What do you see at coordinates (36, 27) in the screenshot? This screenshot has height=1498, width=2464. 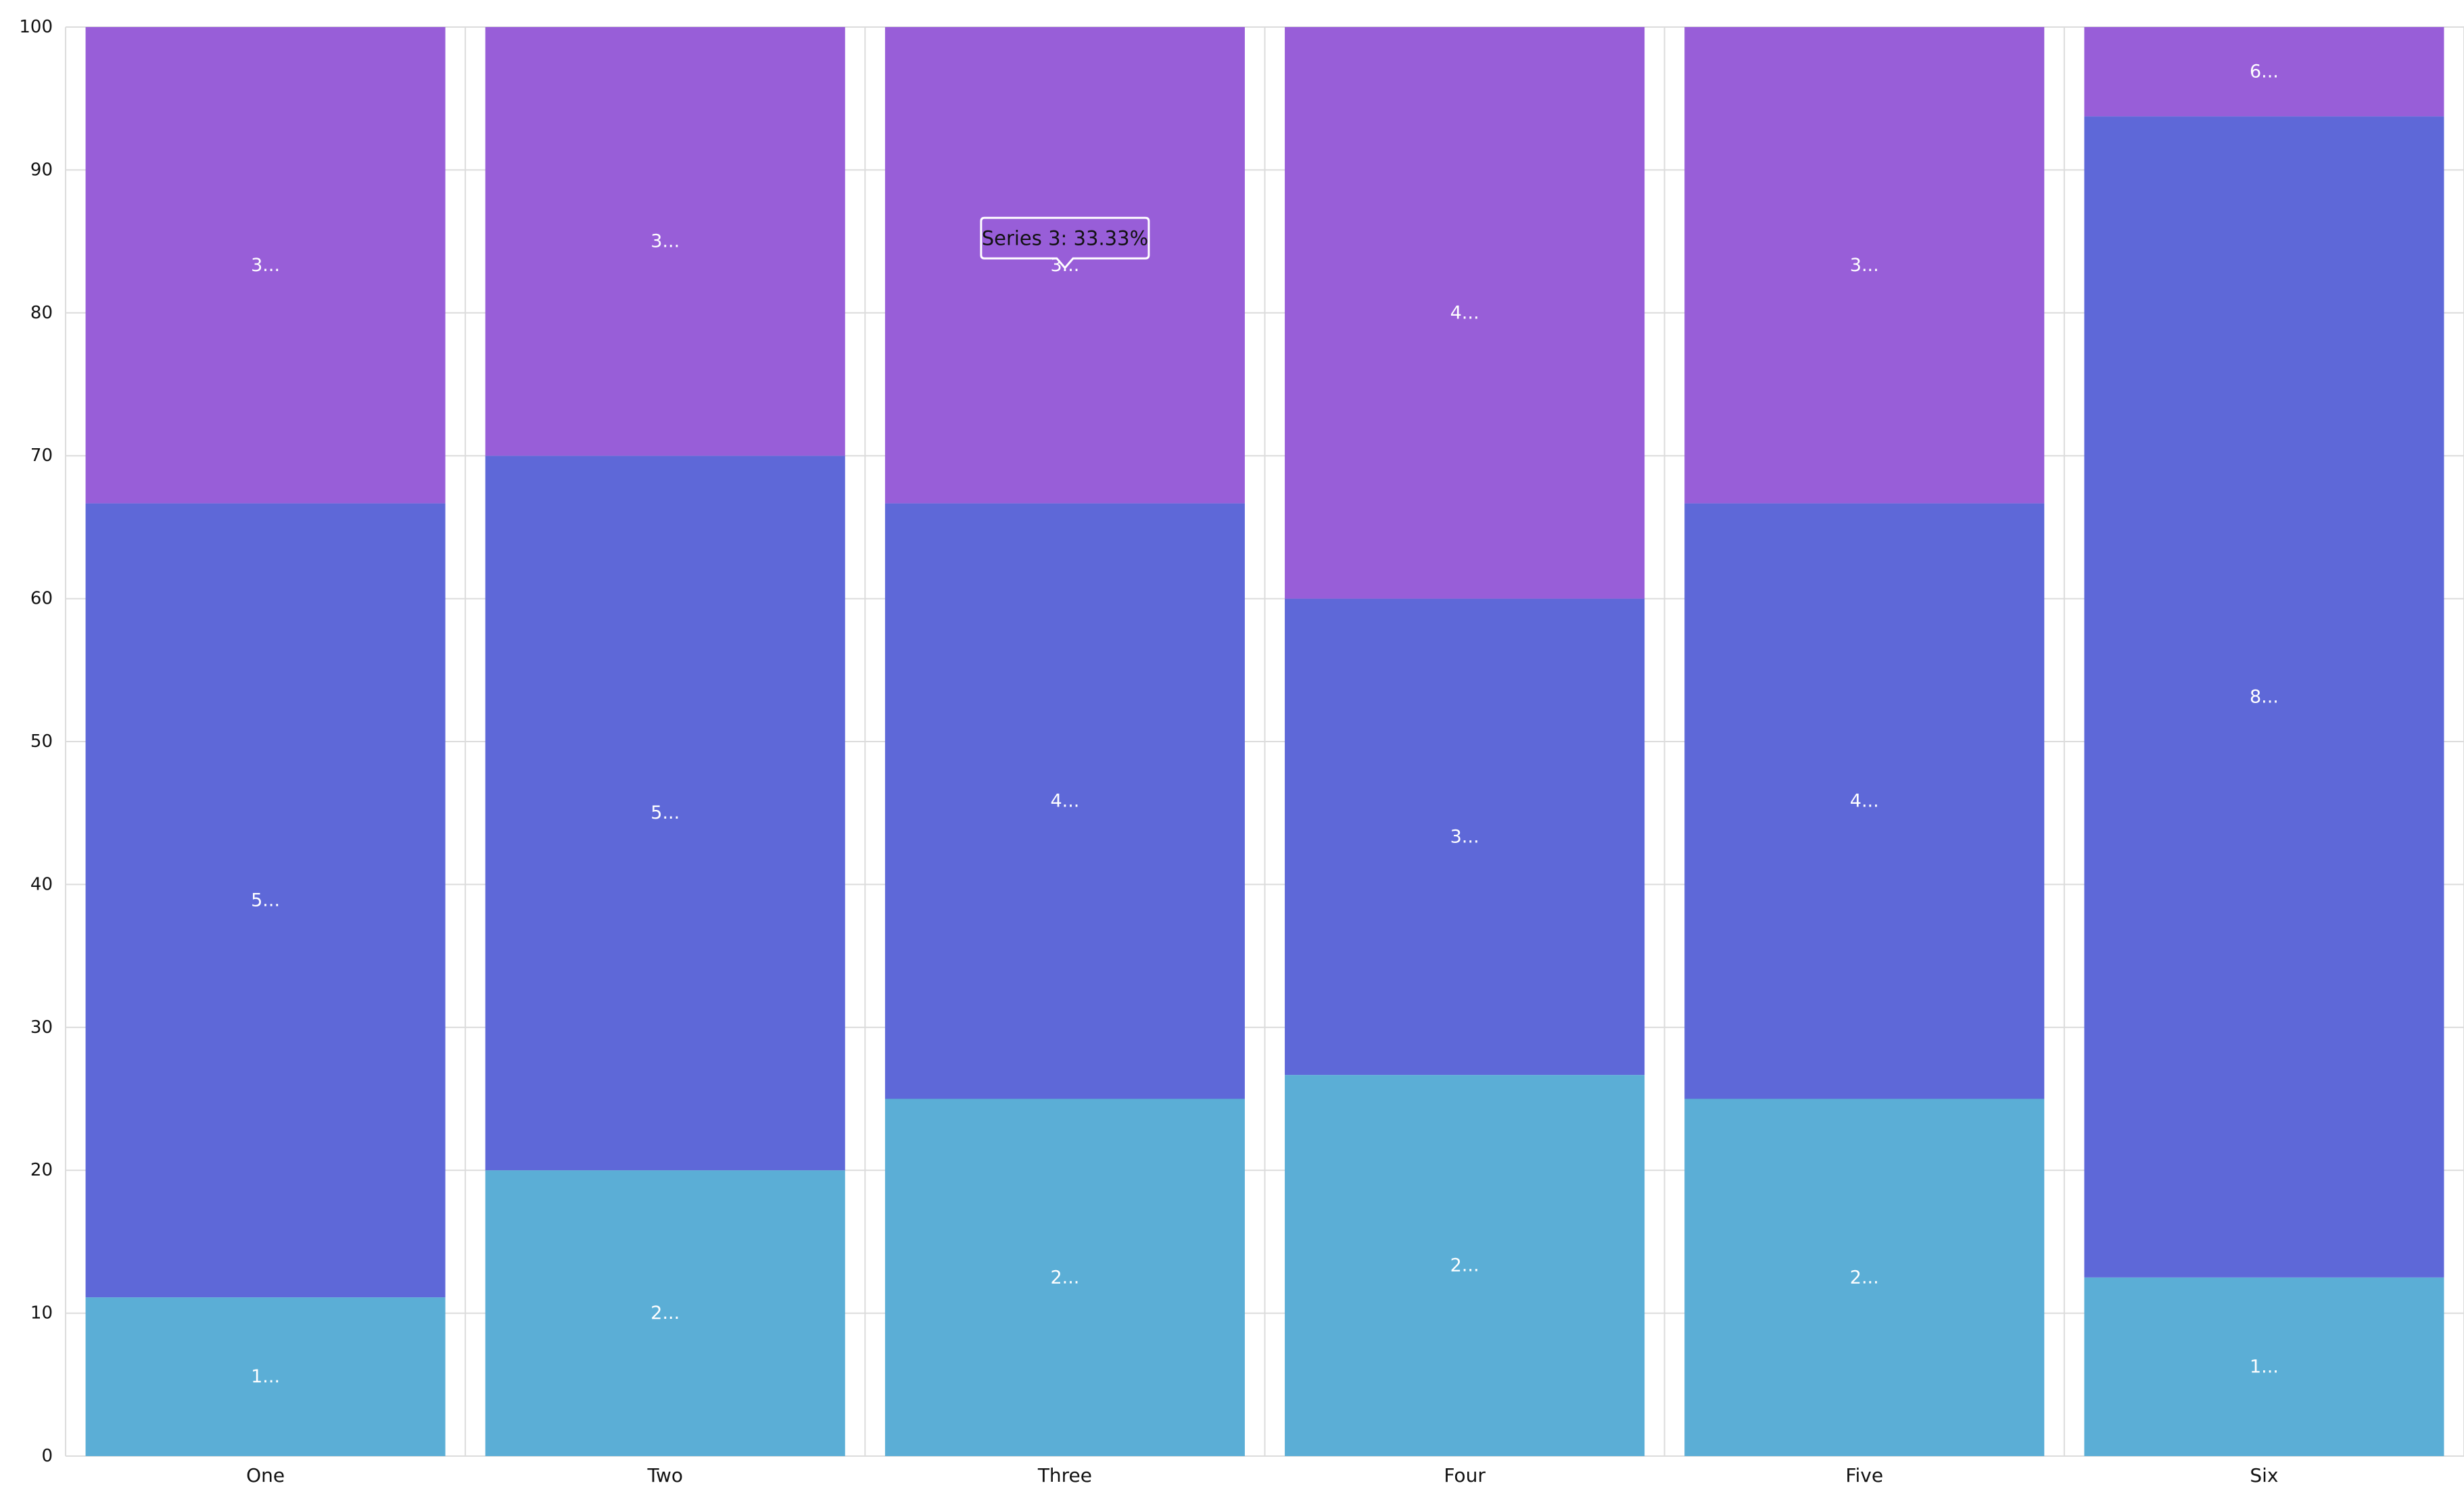 I see `y-tick-label: 100` at bounding box center [36, 27].